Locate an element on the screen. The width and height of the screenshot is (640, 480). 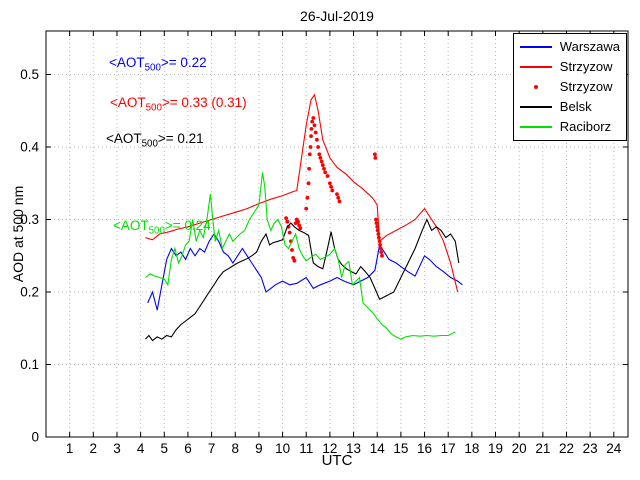
x-tick-label: 7 is located at coordinates (212, 448).